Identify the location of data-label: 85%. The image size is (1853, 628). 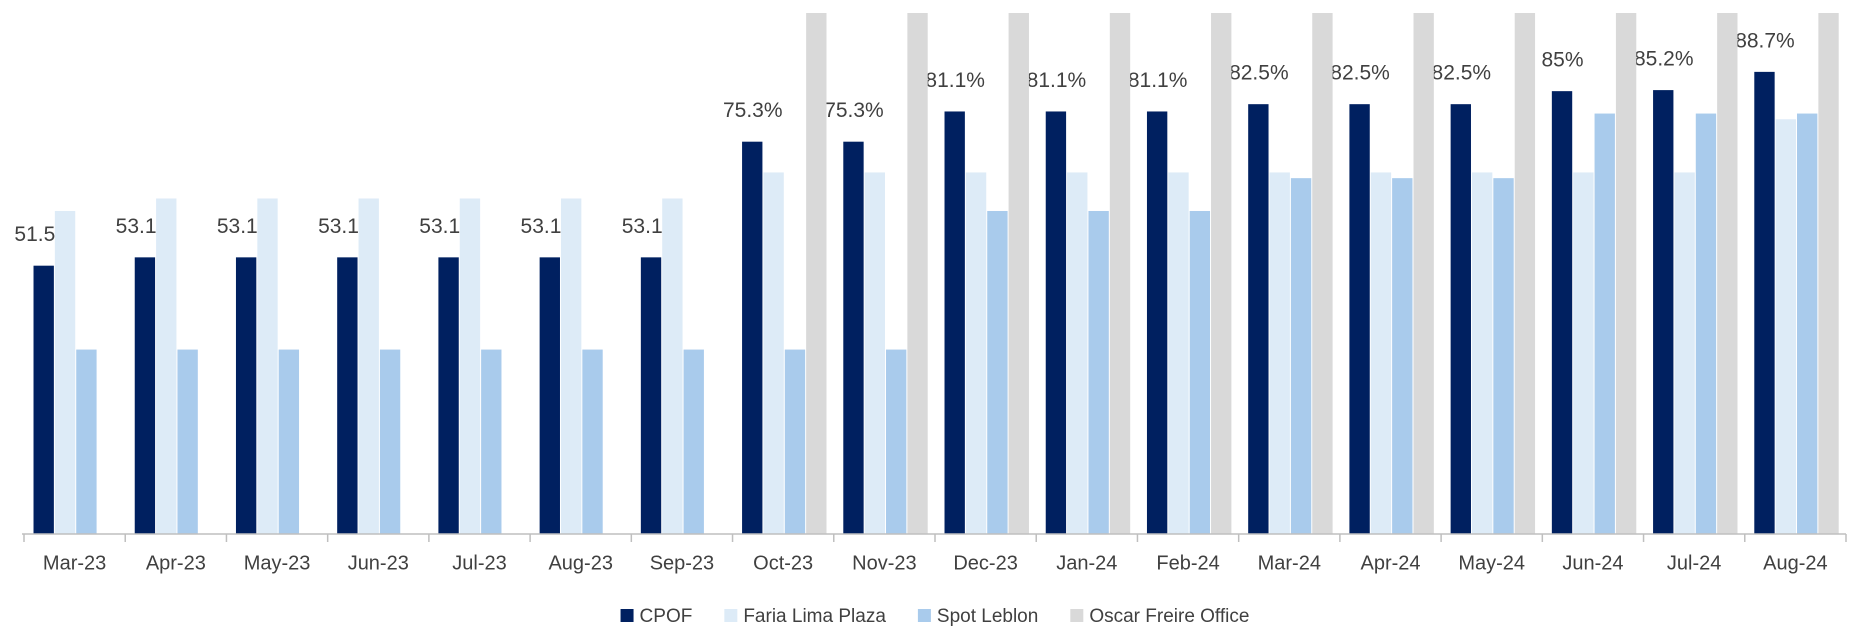
(1563, 60).